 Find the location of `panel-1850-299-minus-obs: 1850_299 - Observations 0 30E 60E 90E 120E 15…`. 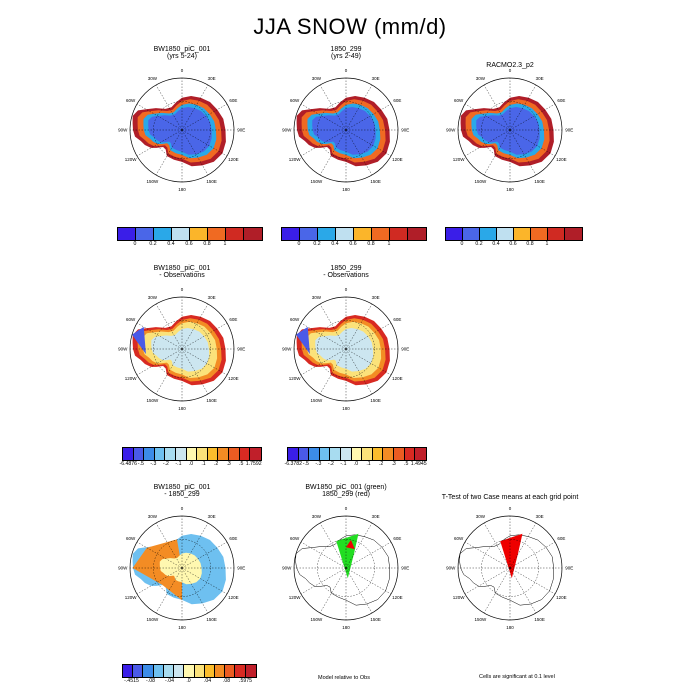

panel-1850-299-minus-obs: 1850_299 - Observations 0 30E 60E 90E 120E 15… is located at coordinates (346, 352).